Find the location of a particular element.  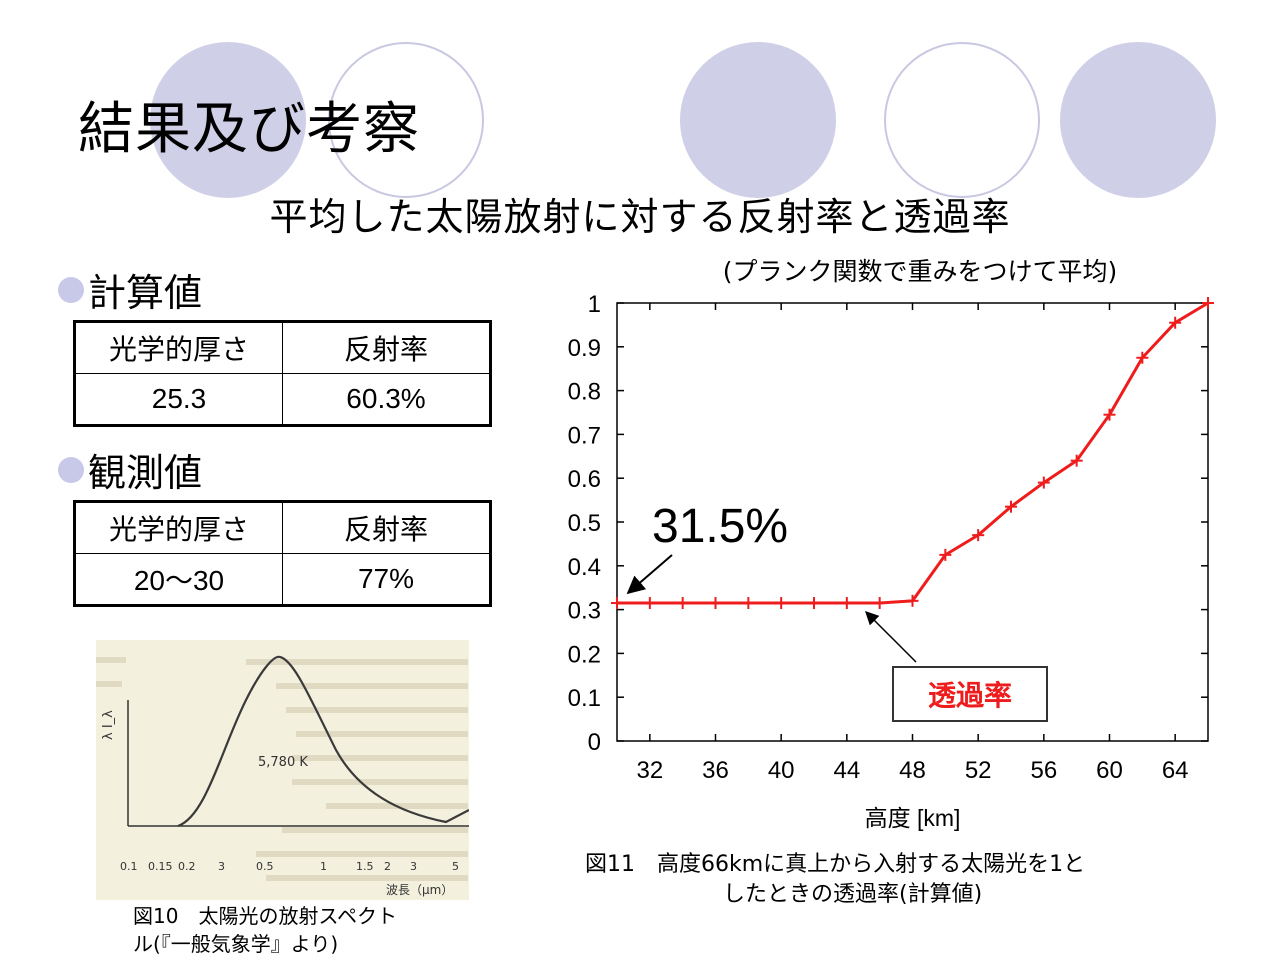

x-tick-label: 56 is located at coordinates (1043, 770).